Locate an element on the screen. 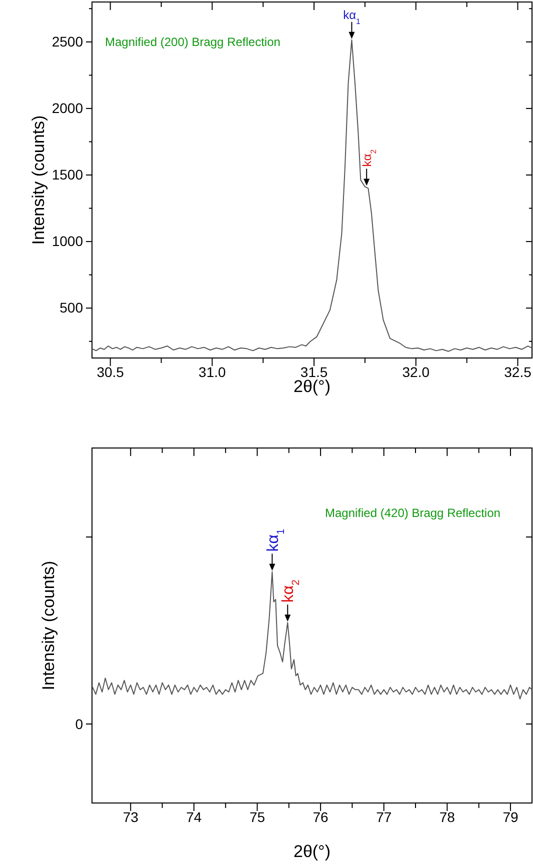 The height and width of the screenshot is (867, 533). x-tick-label: 78 is located at coordinates (447, 816).